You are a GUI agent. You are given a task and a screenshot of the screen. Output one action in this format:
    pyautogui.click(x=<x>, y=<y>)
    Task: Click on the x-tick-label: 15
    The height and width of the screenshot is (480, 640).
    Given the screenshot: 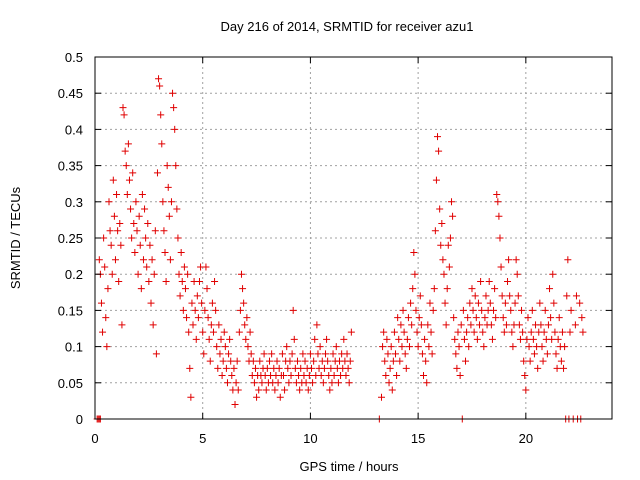 What is the action you would take?
    pyautogui.click(x=418, y=438)
    